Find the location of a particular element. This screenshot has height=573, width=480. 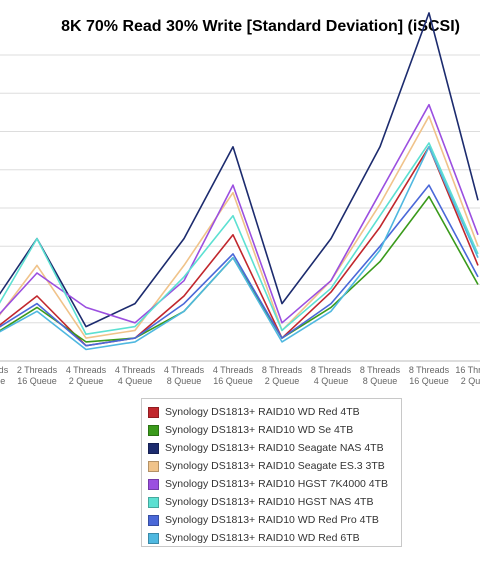

legend-item: Synology DS1813+ RAID10 WD Se 4TB is located at coordinates (250, 430).